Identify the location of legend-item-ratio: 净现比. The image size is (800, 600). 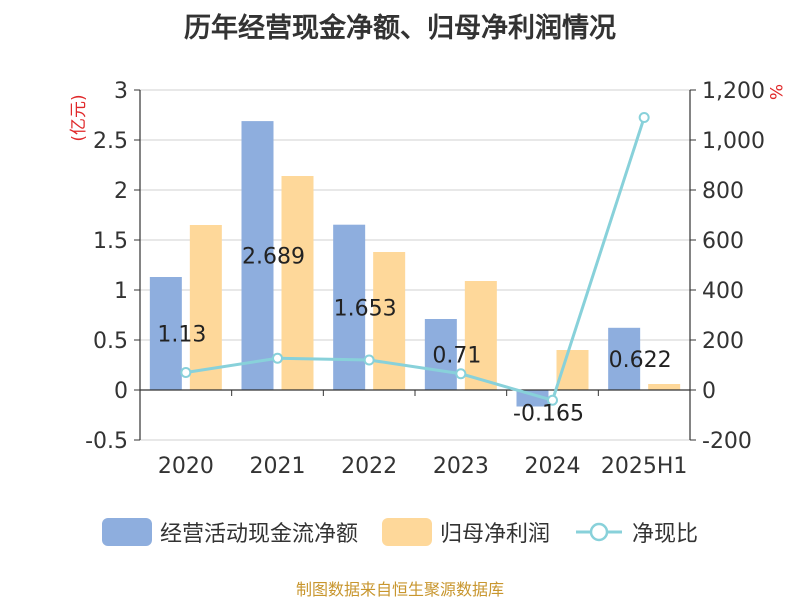
(636, 532).